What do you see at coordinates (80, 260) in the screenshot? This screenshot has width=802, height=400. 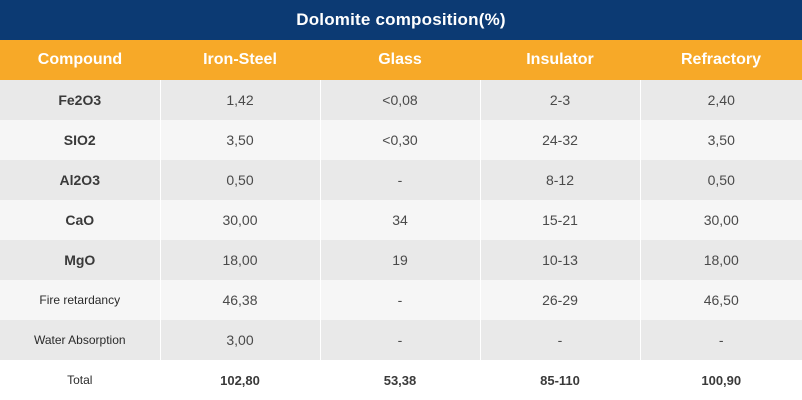 I see `compound-cell: MgO` at bounding box center [80, 260].